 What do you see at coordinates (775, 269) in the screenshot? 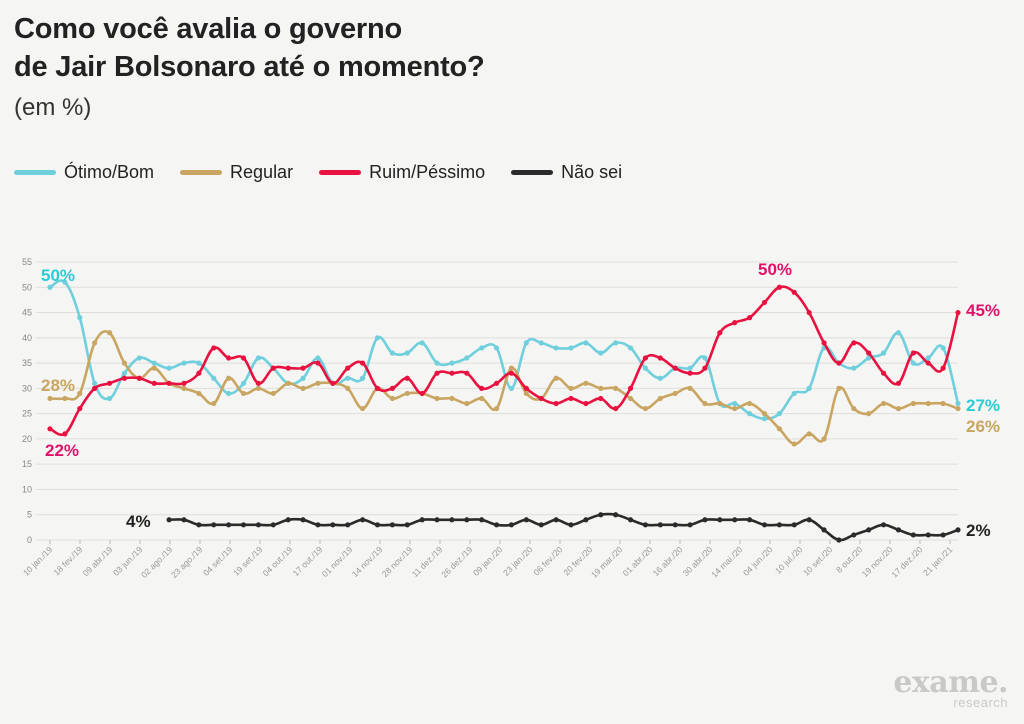
I see `label-ruim-pessimo-peak: 50%` at bounding box center [775, 269].